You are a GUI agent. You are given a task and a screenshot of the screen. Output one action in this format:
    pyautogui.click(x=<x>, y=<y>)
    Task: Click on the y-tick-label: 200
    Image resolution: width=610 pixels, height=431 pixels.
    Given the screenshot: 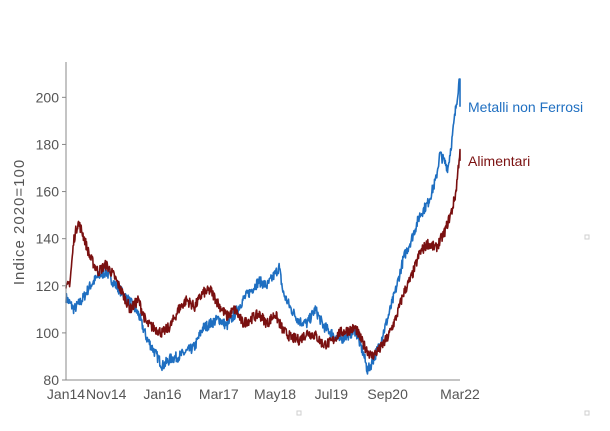 What is the action you would take?
    pyautogui.click(x=48, y=97)
    